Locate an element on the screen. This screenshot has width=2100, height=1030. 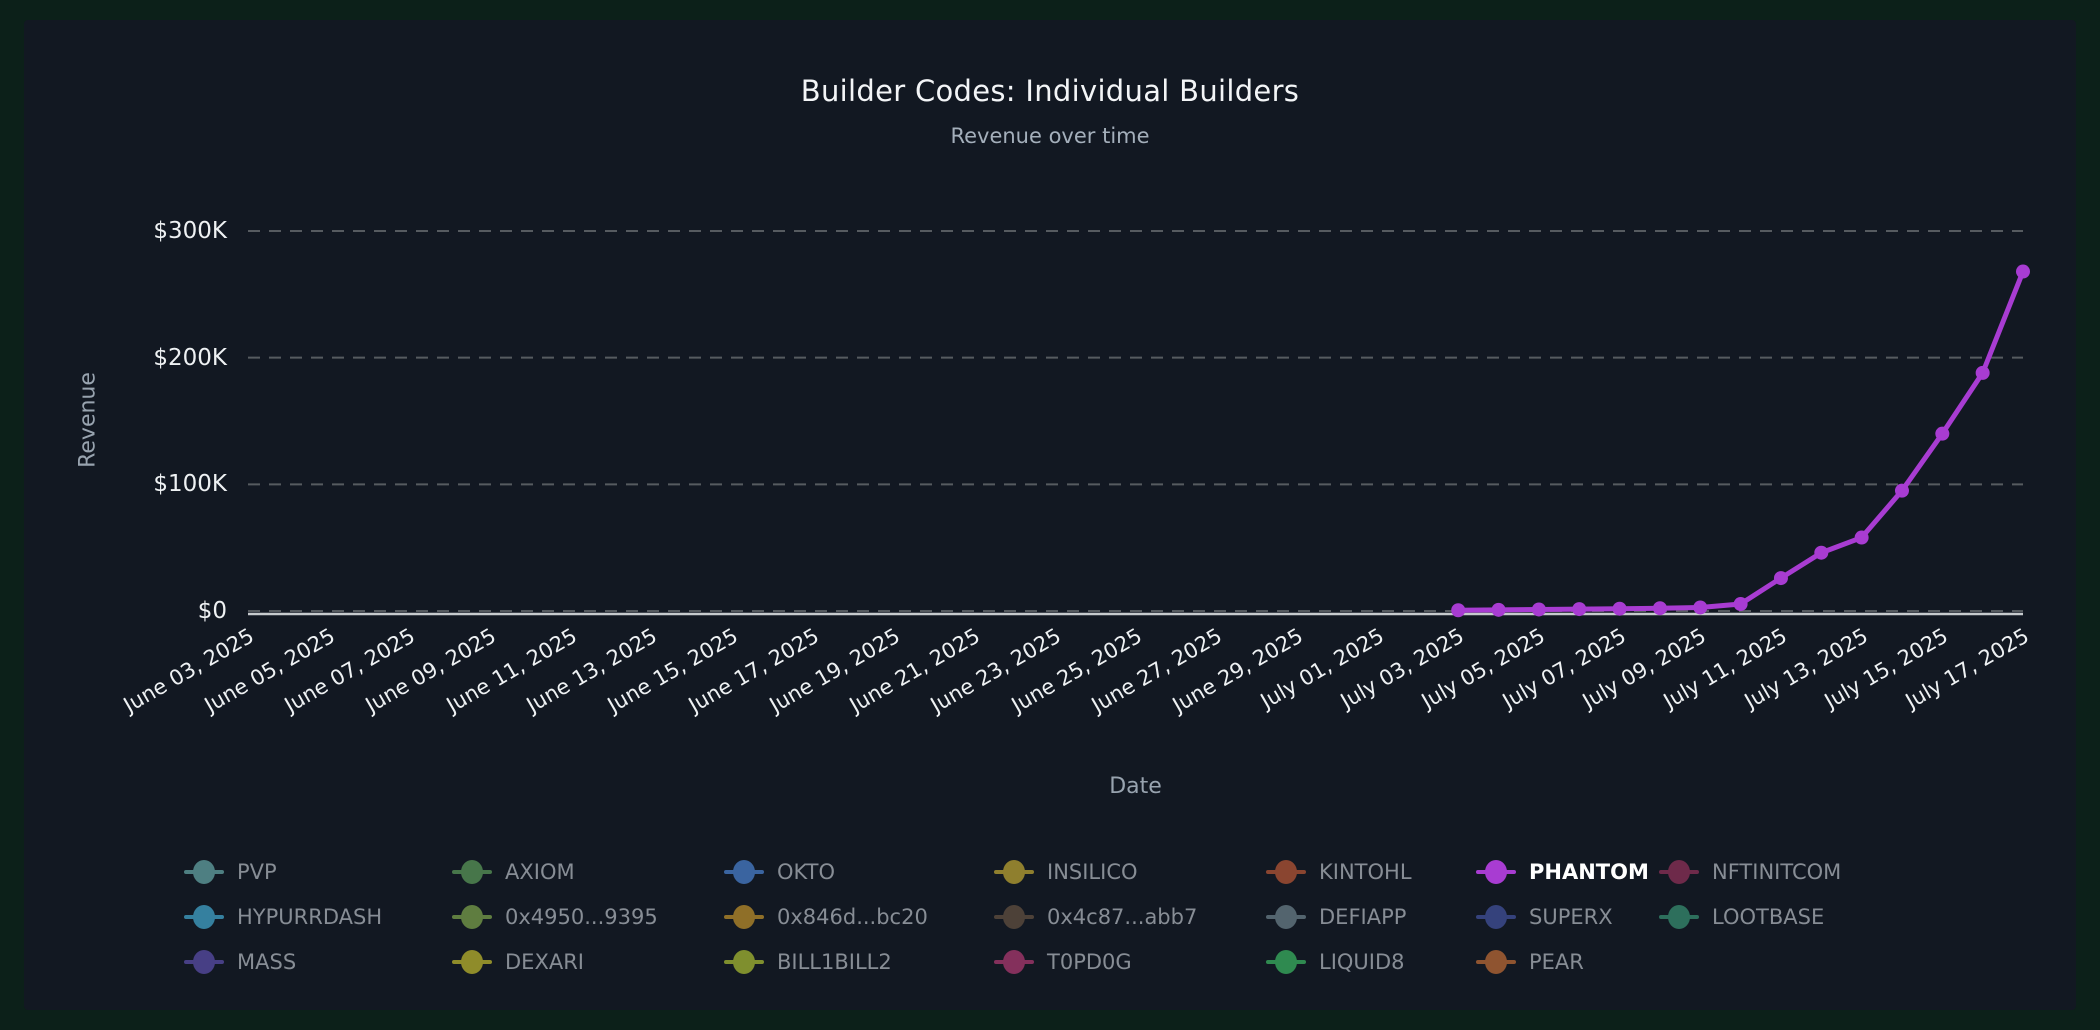
legend-label: DEXARI is located at coordinates (544, 962).